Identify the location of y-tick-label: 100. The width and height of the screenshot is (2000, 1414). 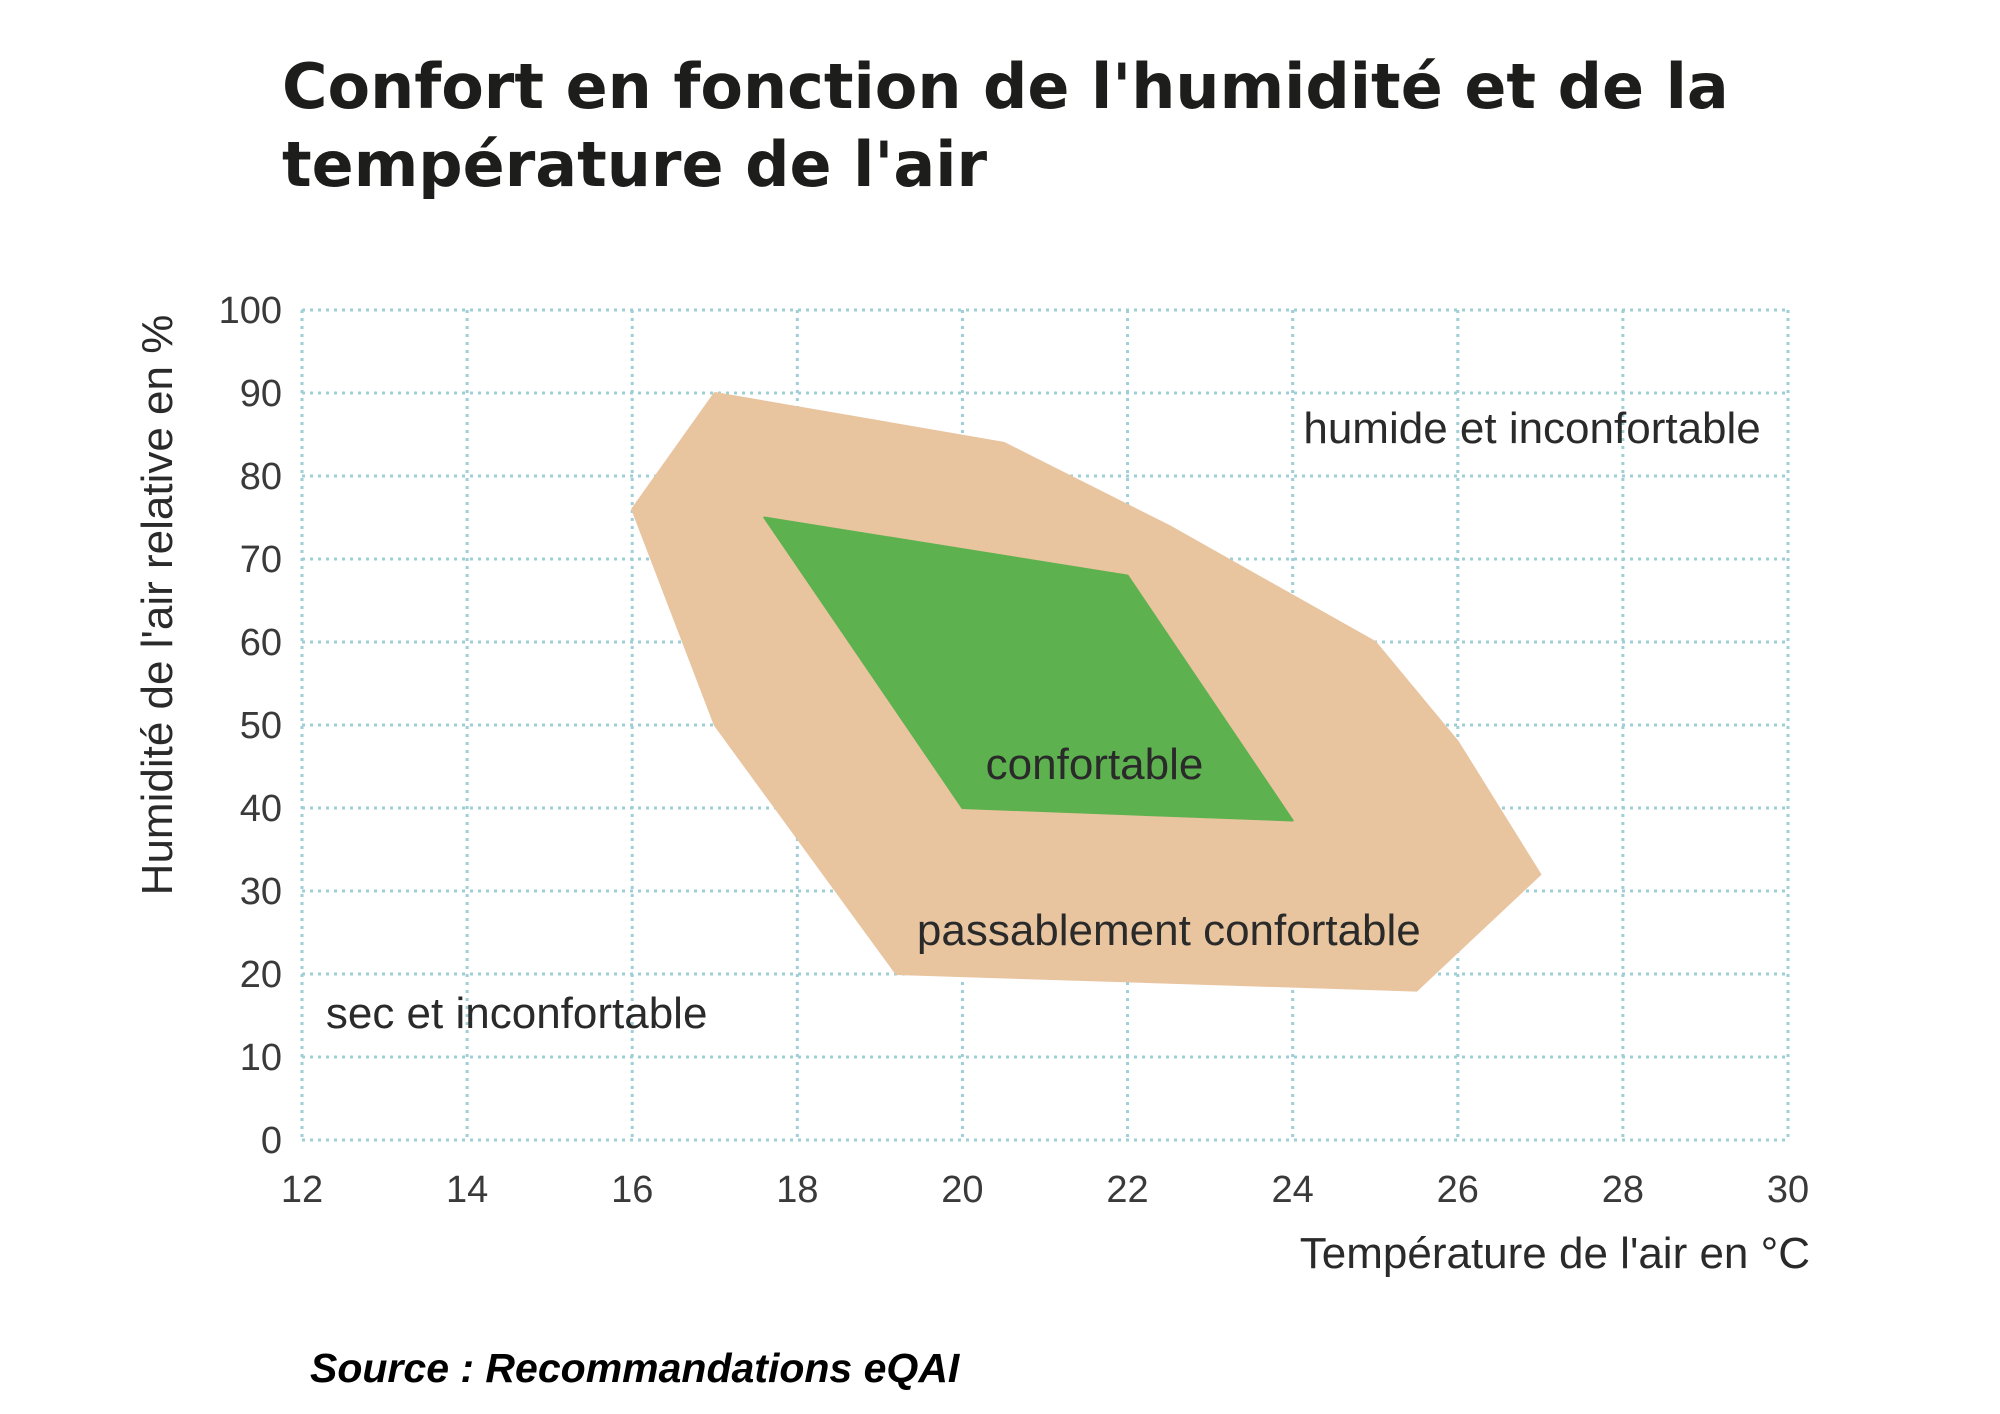
(250, 311).